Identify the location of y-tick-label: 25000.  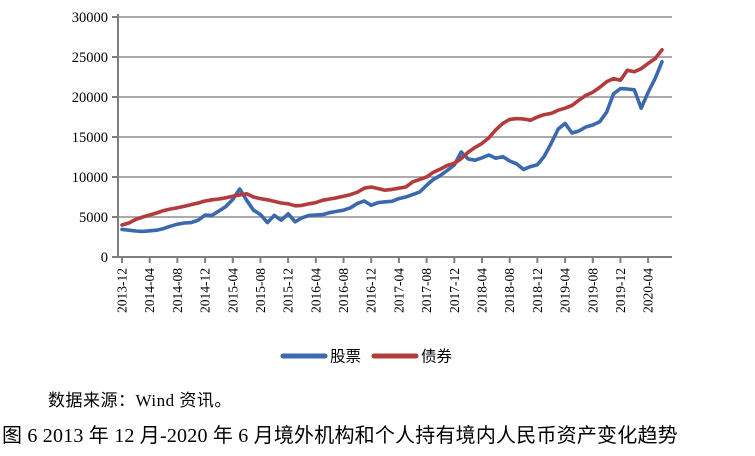
(90, 58).